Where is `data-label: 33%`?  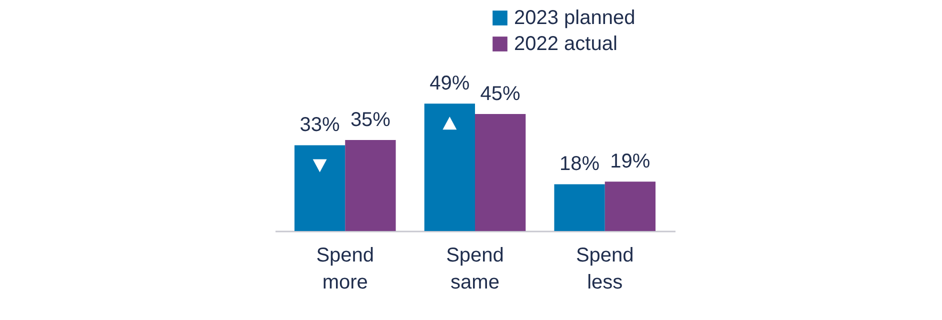
data-label: 33% is located at coordinates (320, 125).